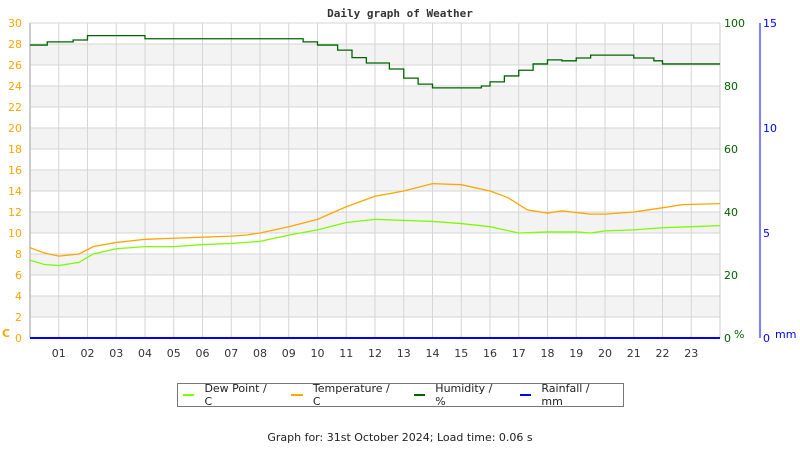  I want to click on y-rain-tick: 0, so click(766, 338).